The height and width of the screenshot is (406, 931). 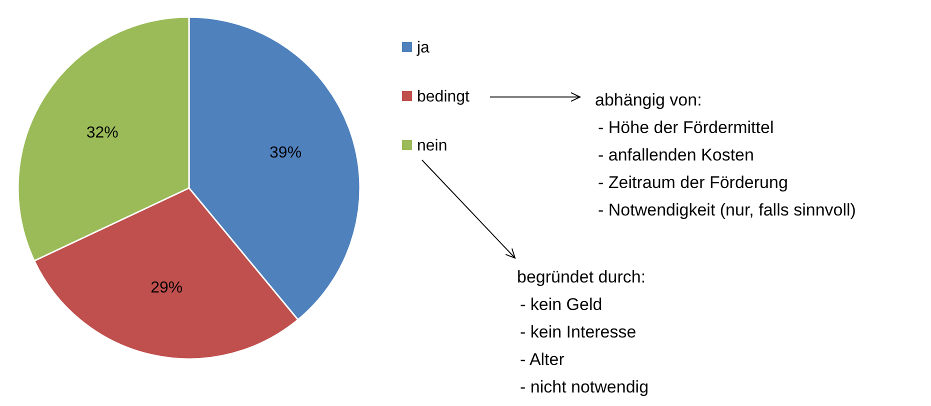 What do you see at coordinates (102, 133) in the screenshot?
I see `data-label: 32%` at bounding box center [102, 133].